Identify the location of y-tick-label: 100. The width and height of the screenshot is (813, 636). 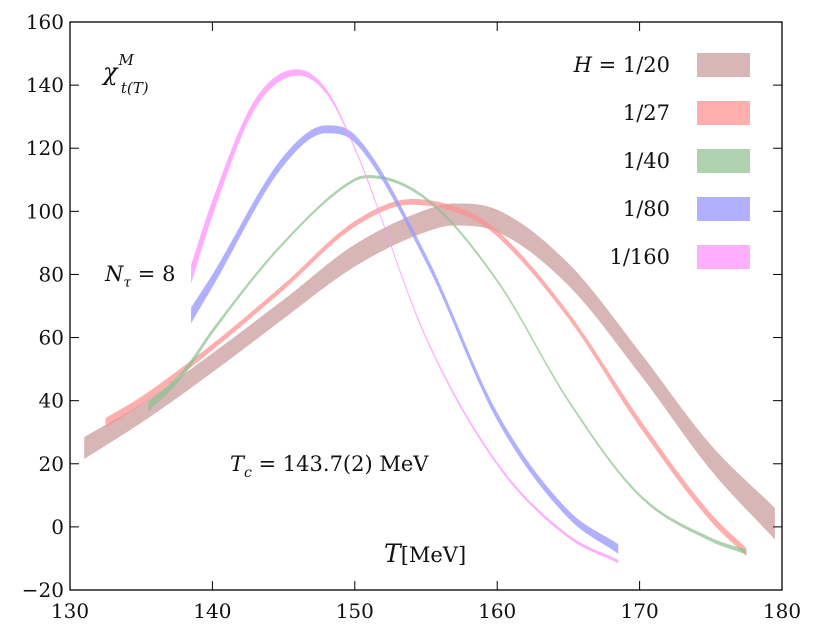
(45, 211).